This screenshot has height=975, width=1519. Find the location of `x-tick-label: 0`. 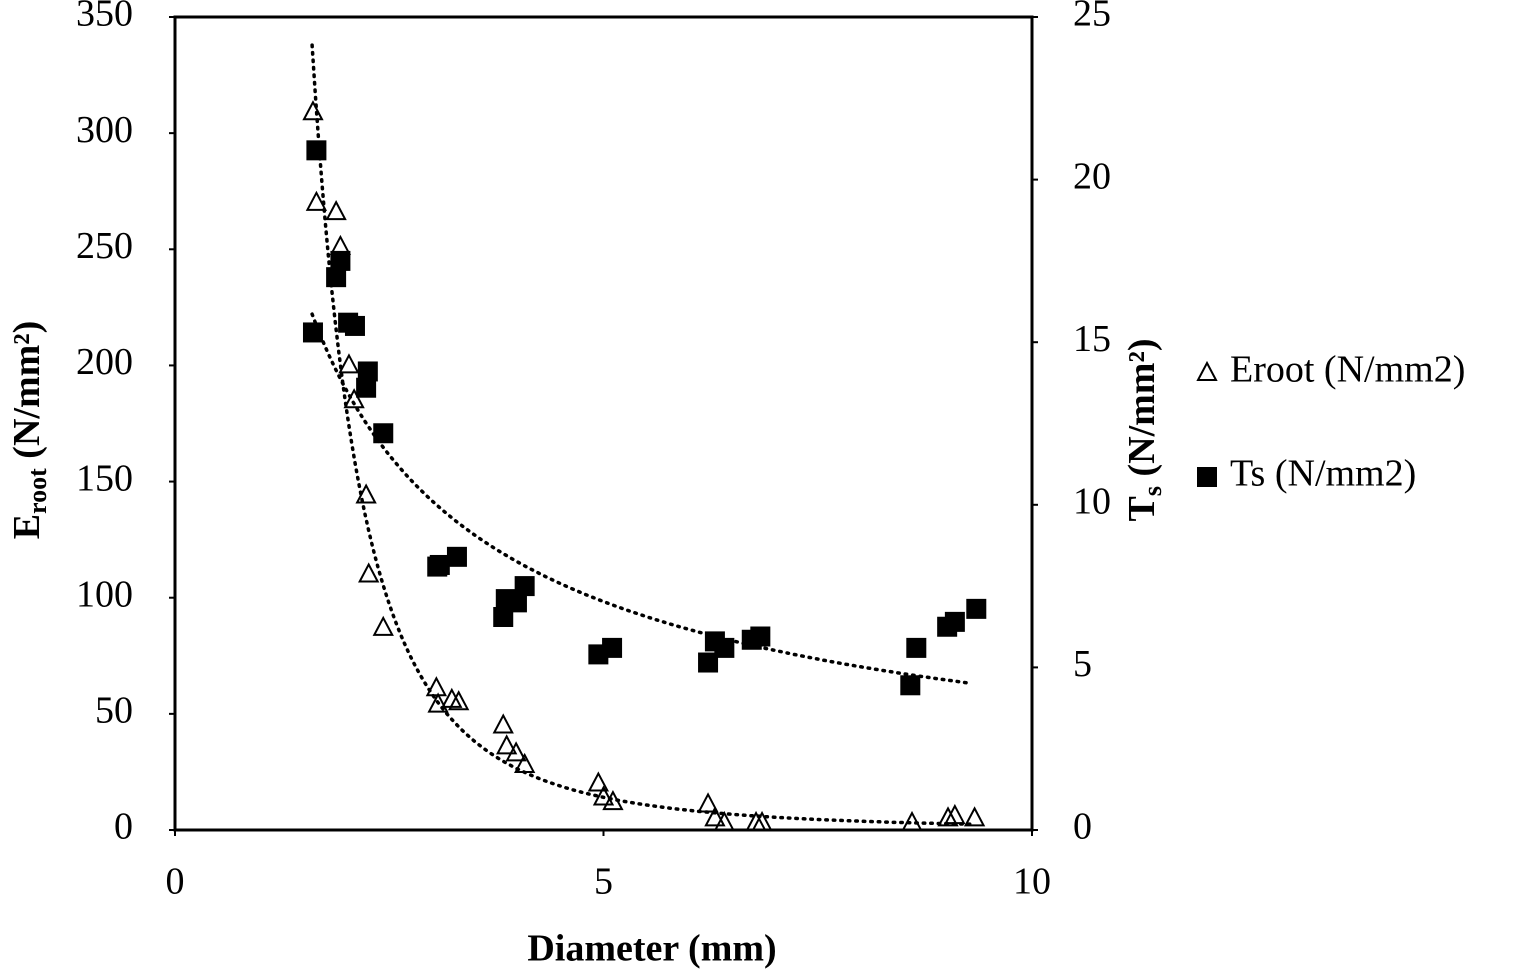

x-tick-label: 0 is located at coordinates (175, 882).